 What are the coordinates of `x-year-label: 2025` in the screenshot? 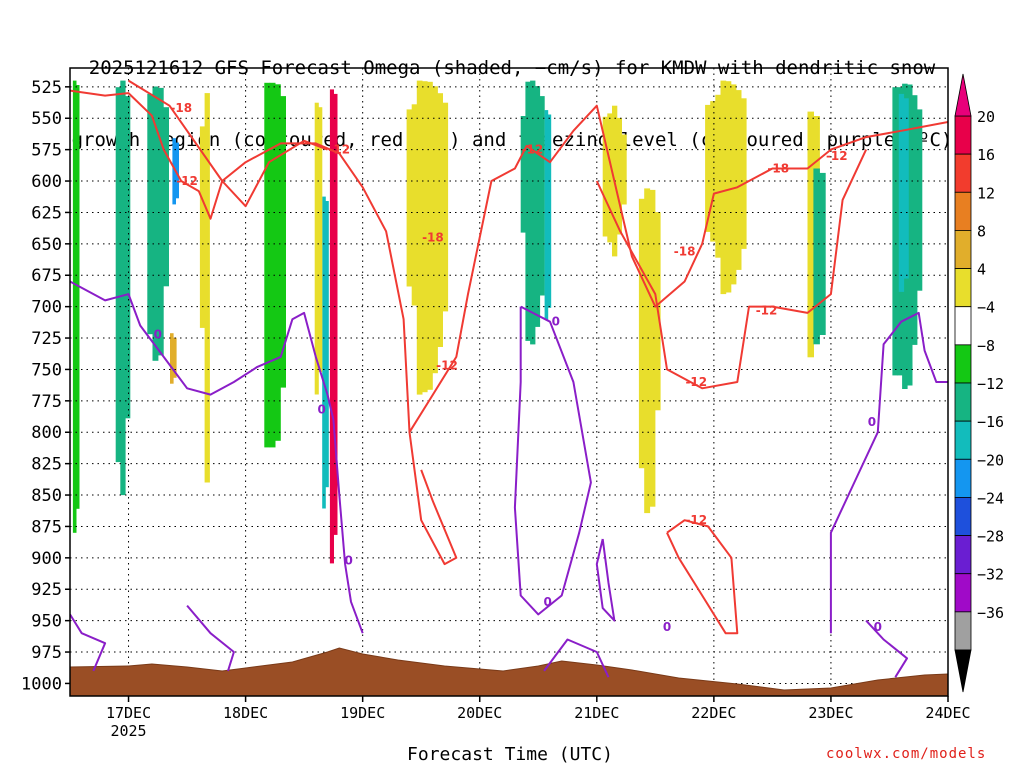 It's located at (128, 731).